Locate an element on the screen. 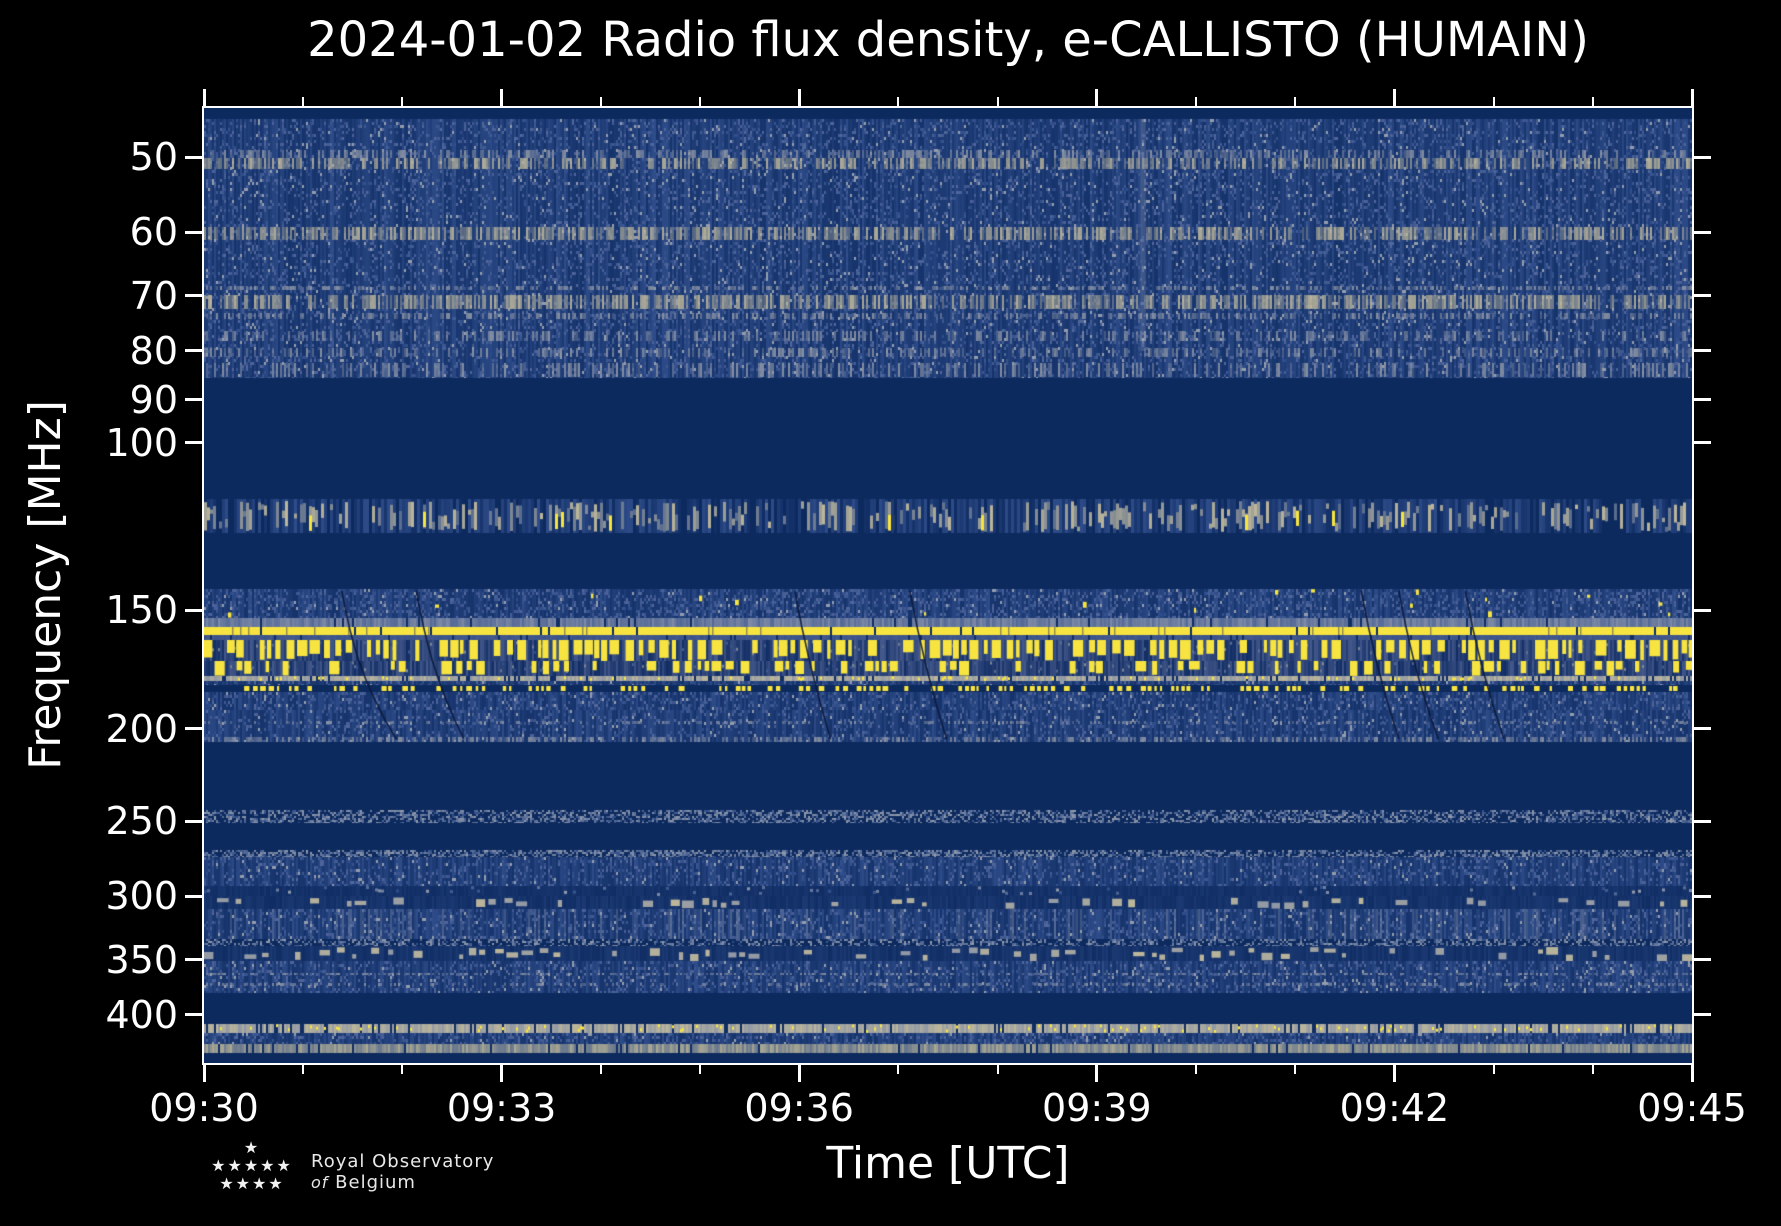 The image size is (1781, 1226). rob-stars-row1: ★ is located at coordinates (252, 1147).